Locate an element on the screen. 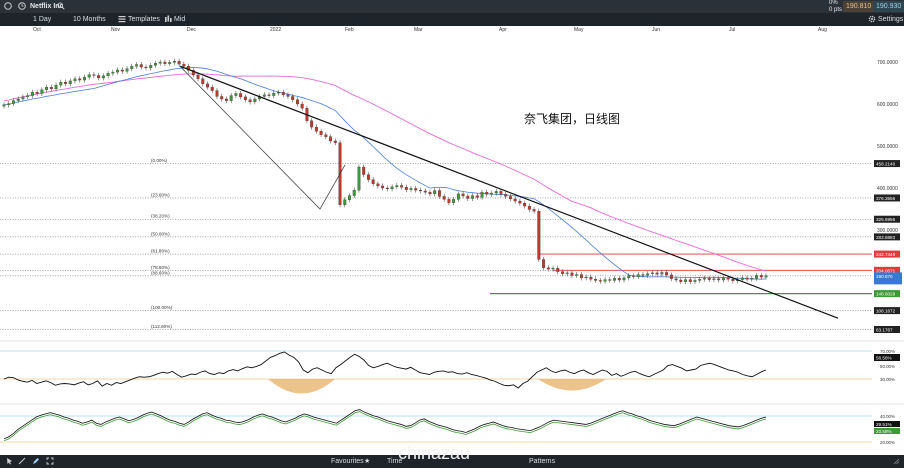 The width and height of the screenshot is (904, 468). price-label: 63.1767 is located at coordinates (884, 330).